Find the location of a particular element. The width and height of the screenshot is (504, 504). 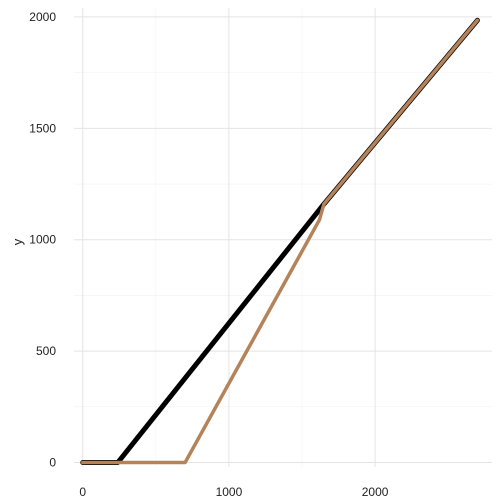

y-tick-label: 0 is located at coordinates (52, 463).